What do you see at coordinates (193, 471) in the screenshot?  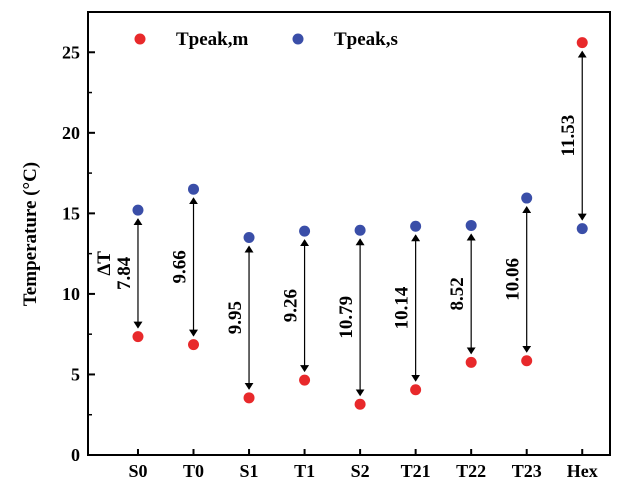 I see `x-tick-label: T0` at bounding box center [193, 471].